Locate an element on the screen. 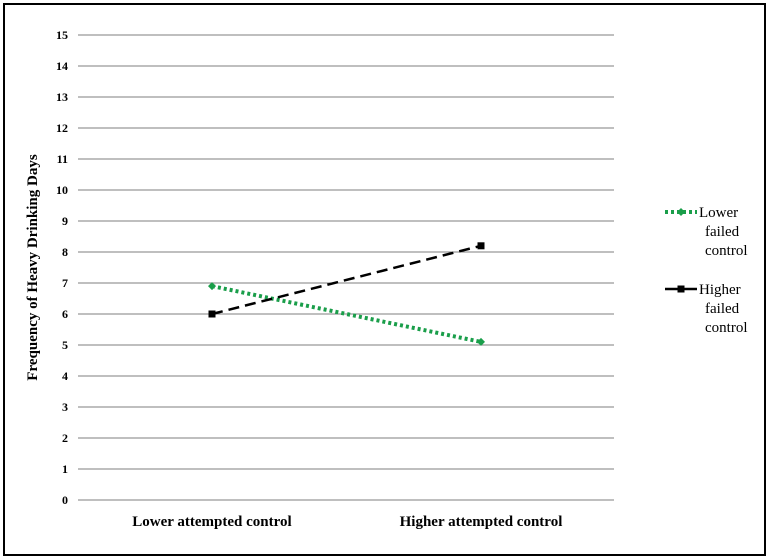  y-tick-label: 9 is located at coordinates (65, 221).